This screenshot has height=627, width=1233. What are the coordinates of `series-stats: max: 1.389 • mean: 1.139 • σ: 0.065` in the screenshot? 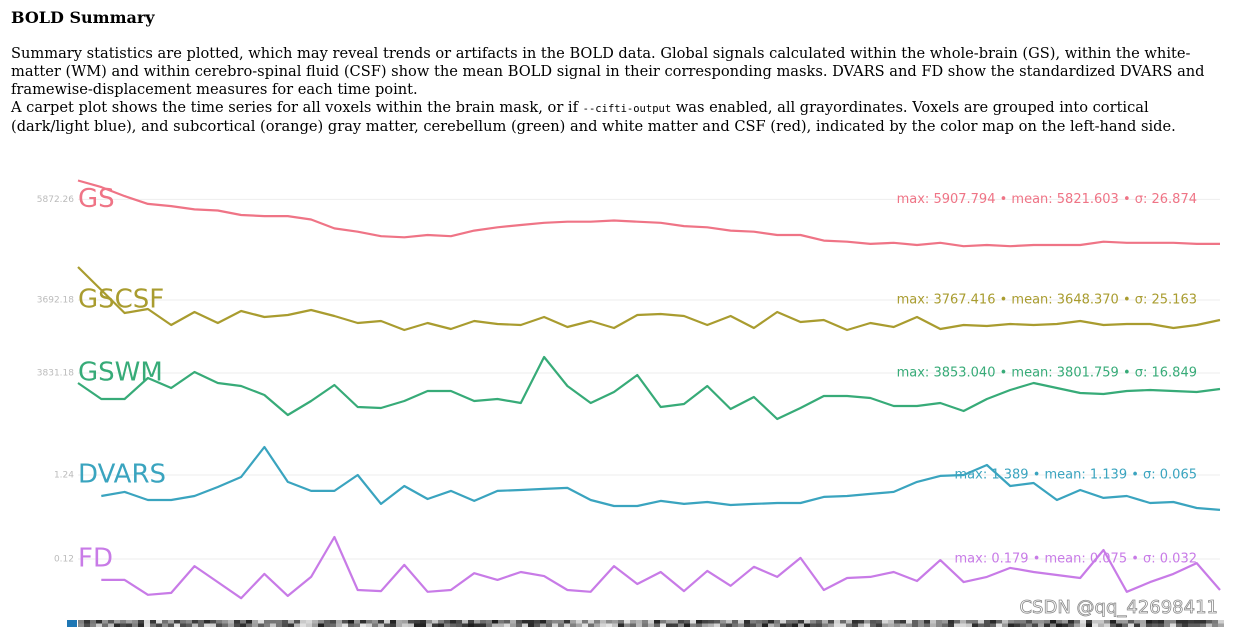 It's located at (1076, 474).